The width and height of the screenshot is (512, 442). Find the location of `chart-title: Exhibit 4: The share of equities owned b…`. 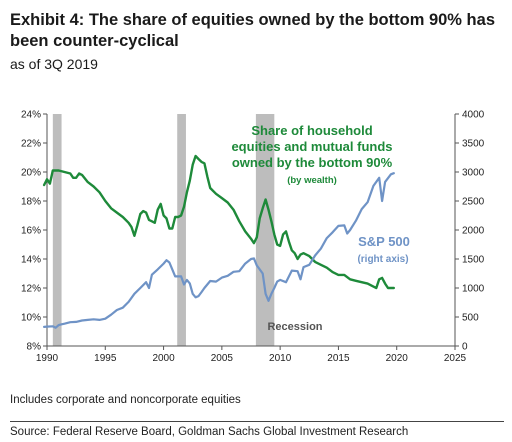

chart-title: Exhibit 4: The share of equities owned b… is located at coordinates (252, 30).